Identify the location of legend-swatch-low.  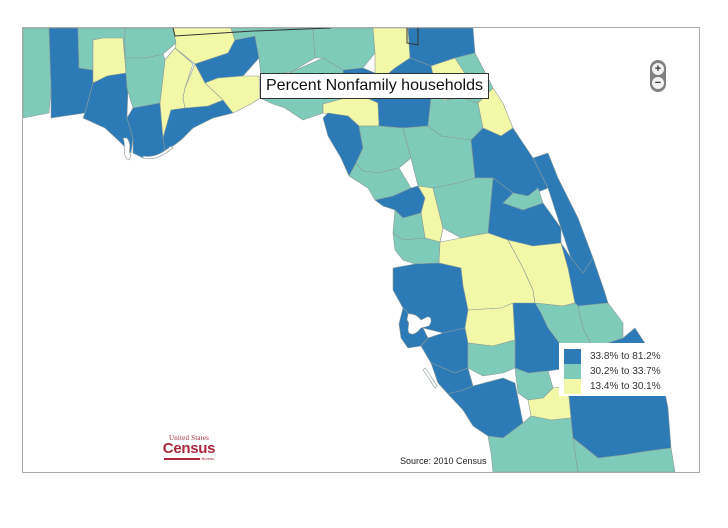
(572, 386).